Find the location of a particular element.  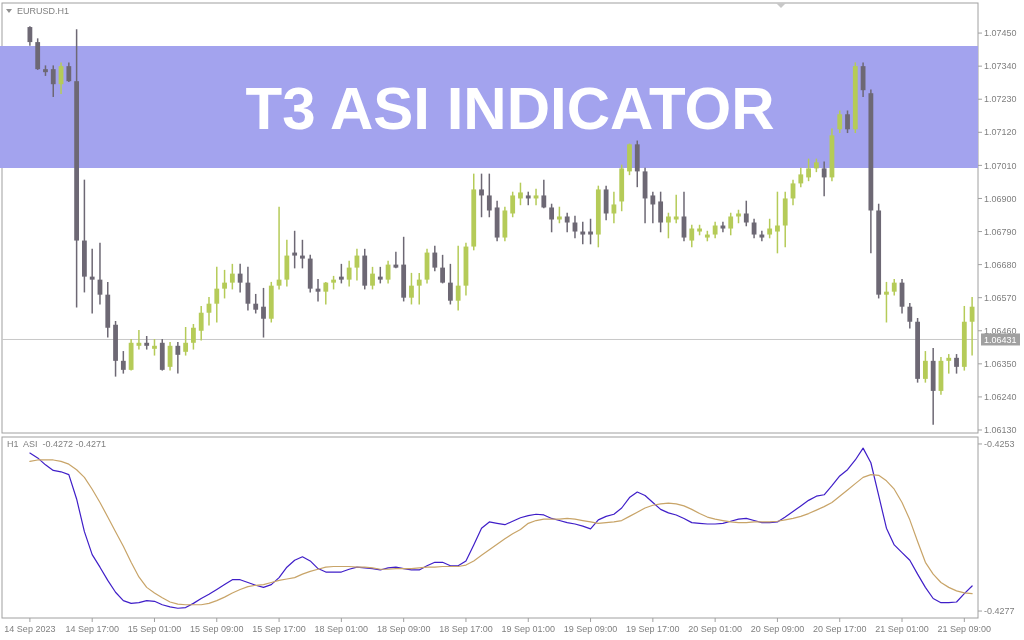

y-tick-label: 1.06570 is located at coordinates (1000, 297).